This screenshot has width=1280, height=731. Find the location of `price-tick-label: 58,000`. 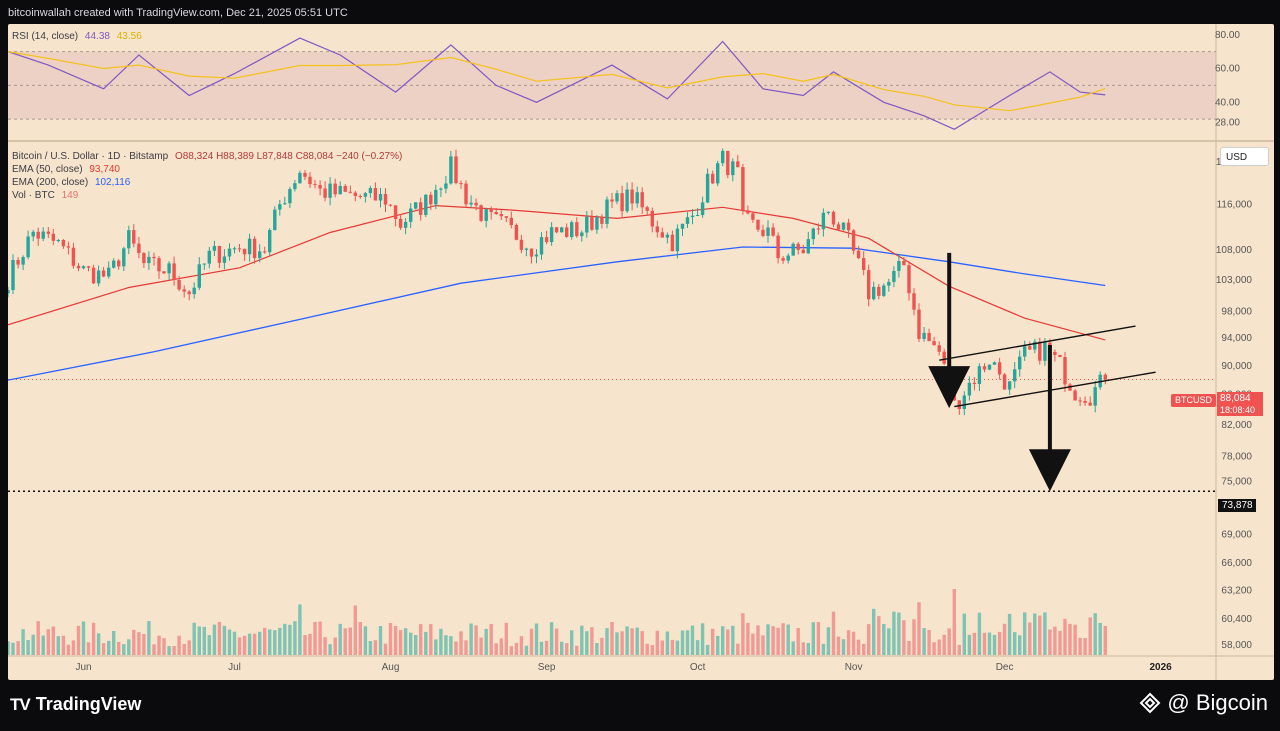

price-tick-label: 58,000 is located at coordinates (1236, 645).